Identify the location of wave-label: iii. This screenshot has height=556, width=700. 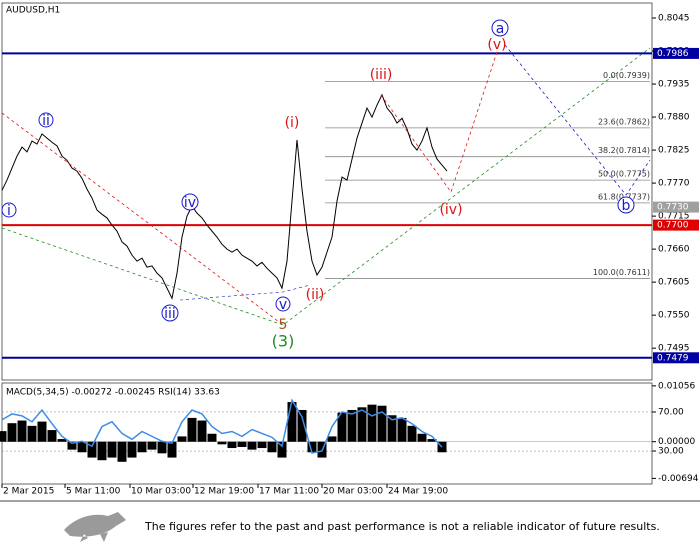
(170, 314).